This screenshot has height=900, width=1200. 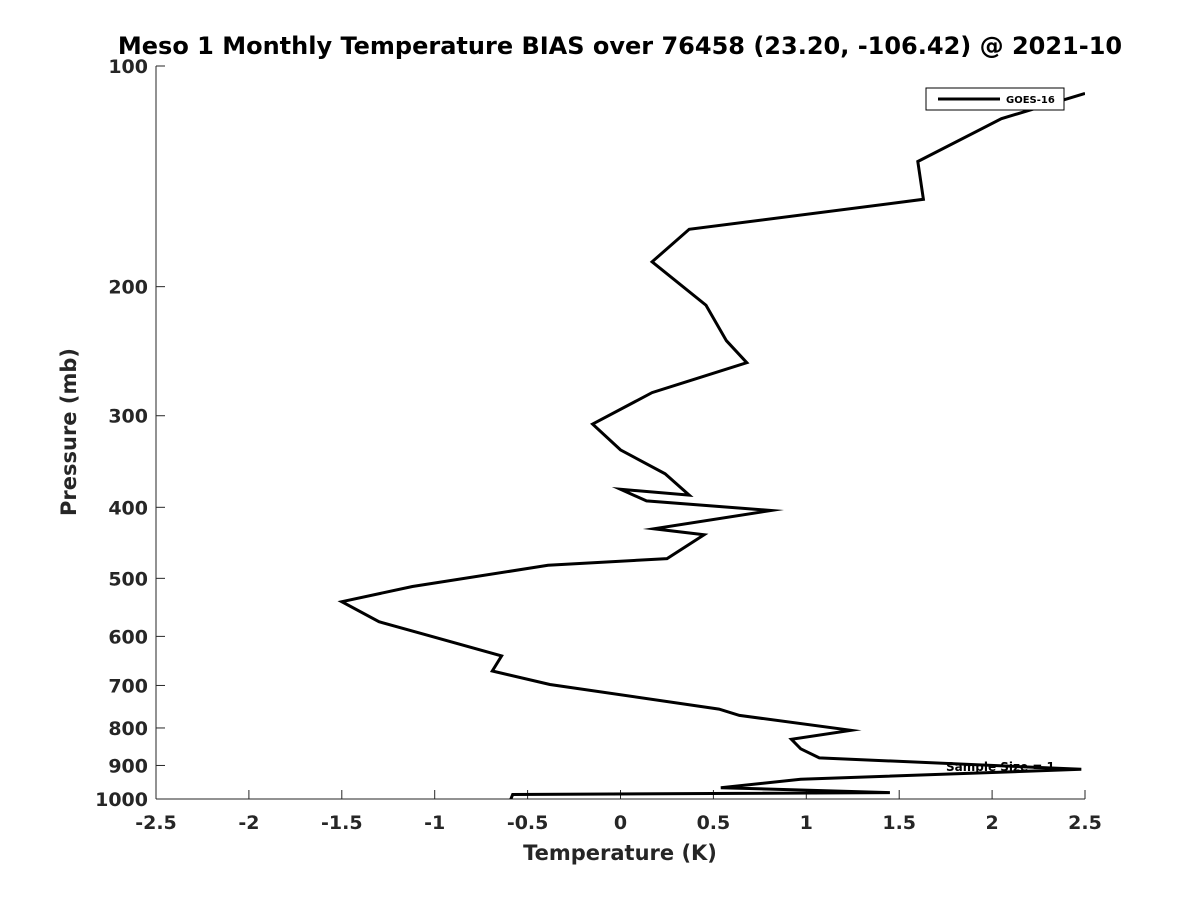 What do you see at coordinates (1030, 100) in the screenshot?
I see `legend-label-goes-16: GOES-16` at bounding box center [1030, 100].